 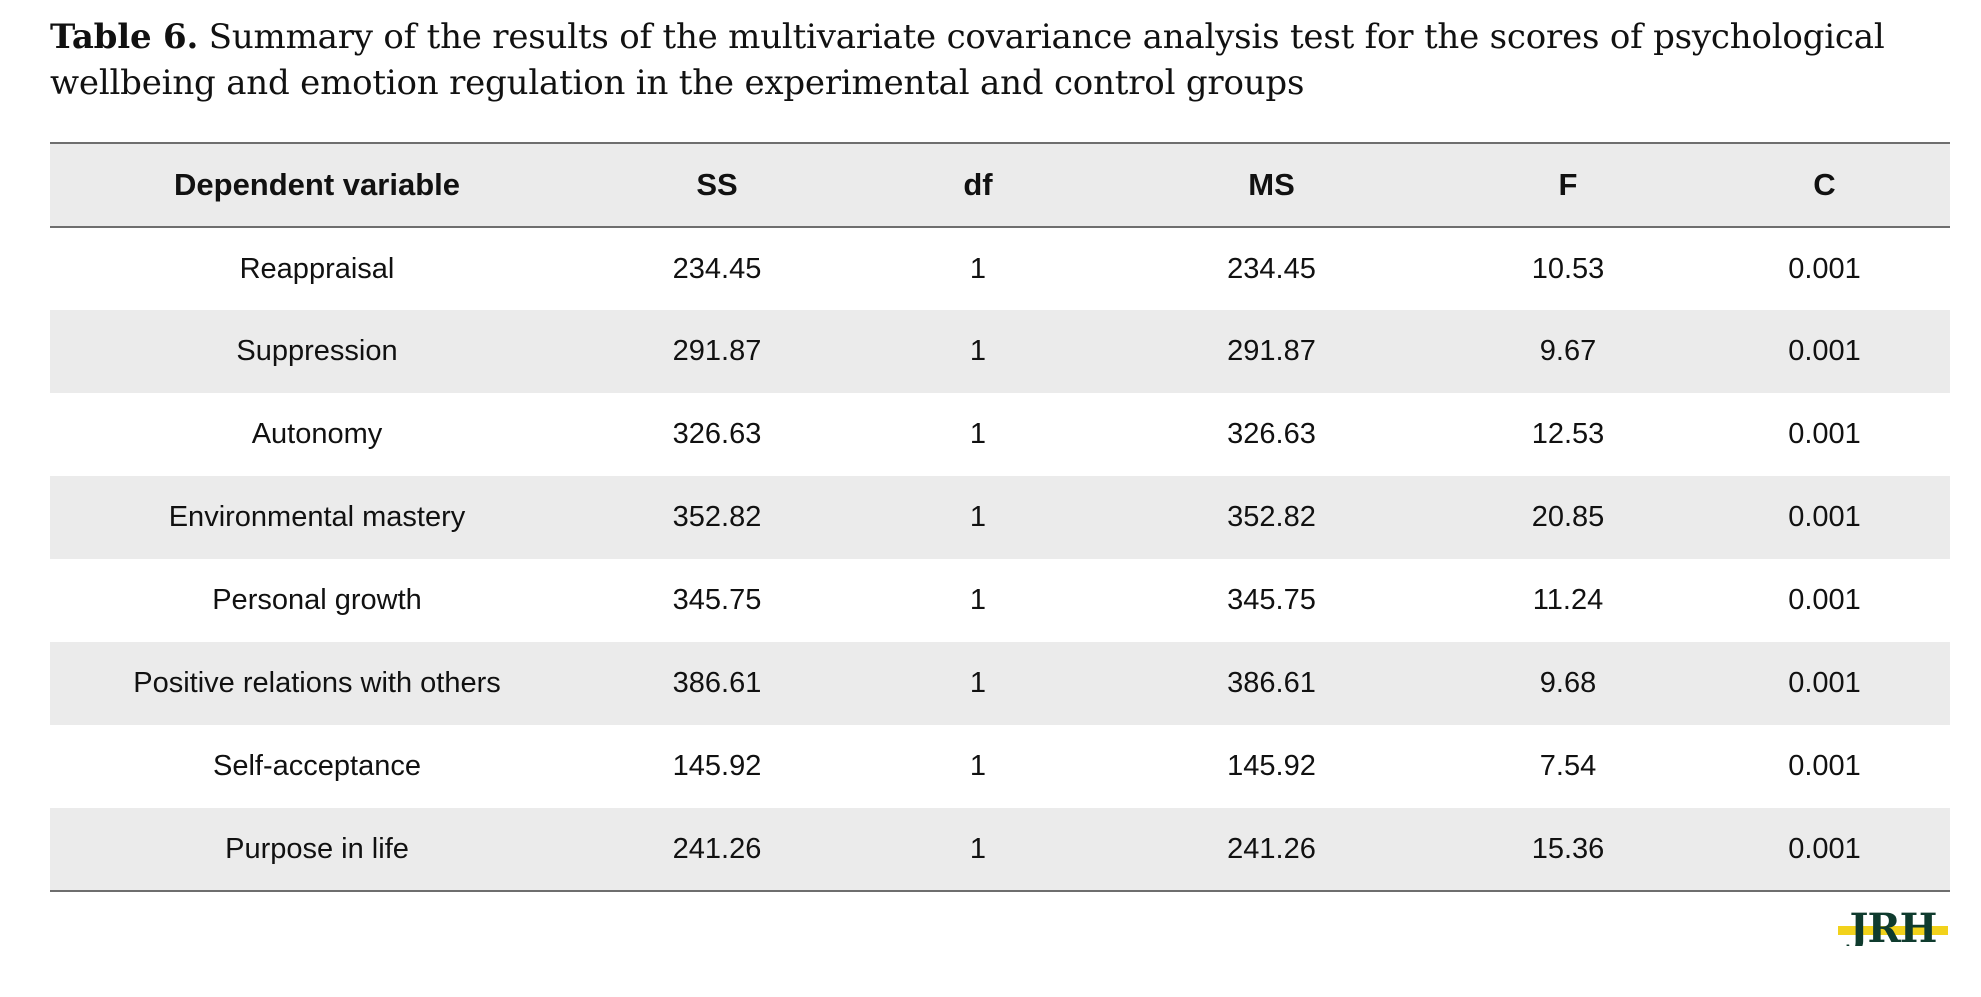 I want to click on header-dependent-variable: Dependent variable, so click(x=317, y=185).